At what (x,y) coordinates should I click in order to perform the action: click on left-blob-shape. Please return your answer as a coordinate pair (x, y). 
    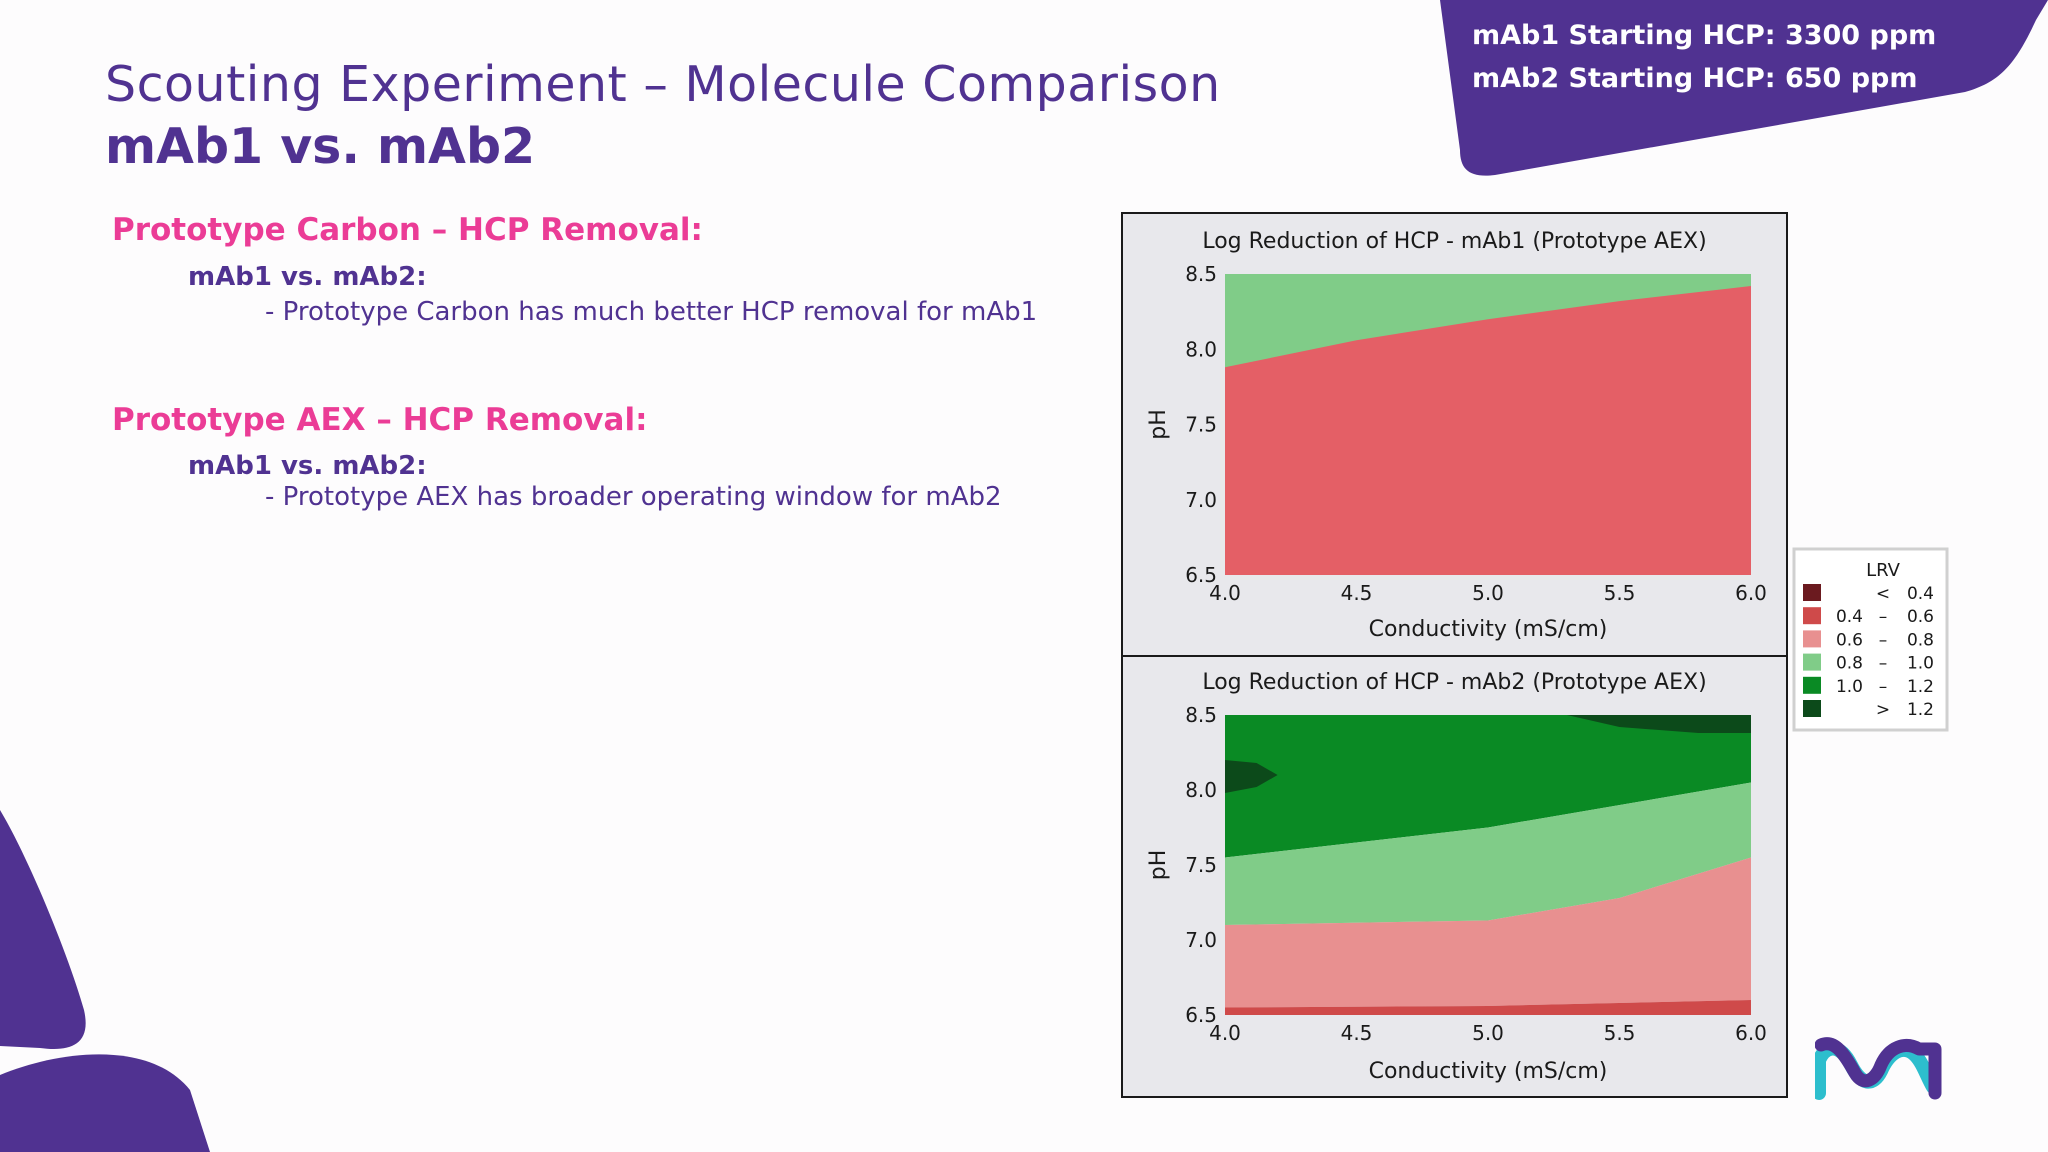
    Looking at the image, I should click on (43, 930).